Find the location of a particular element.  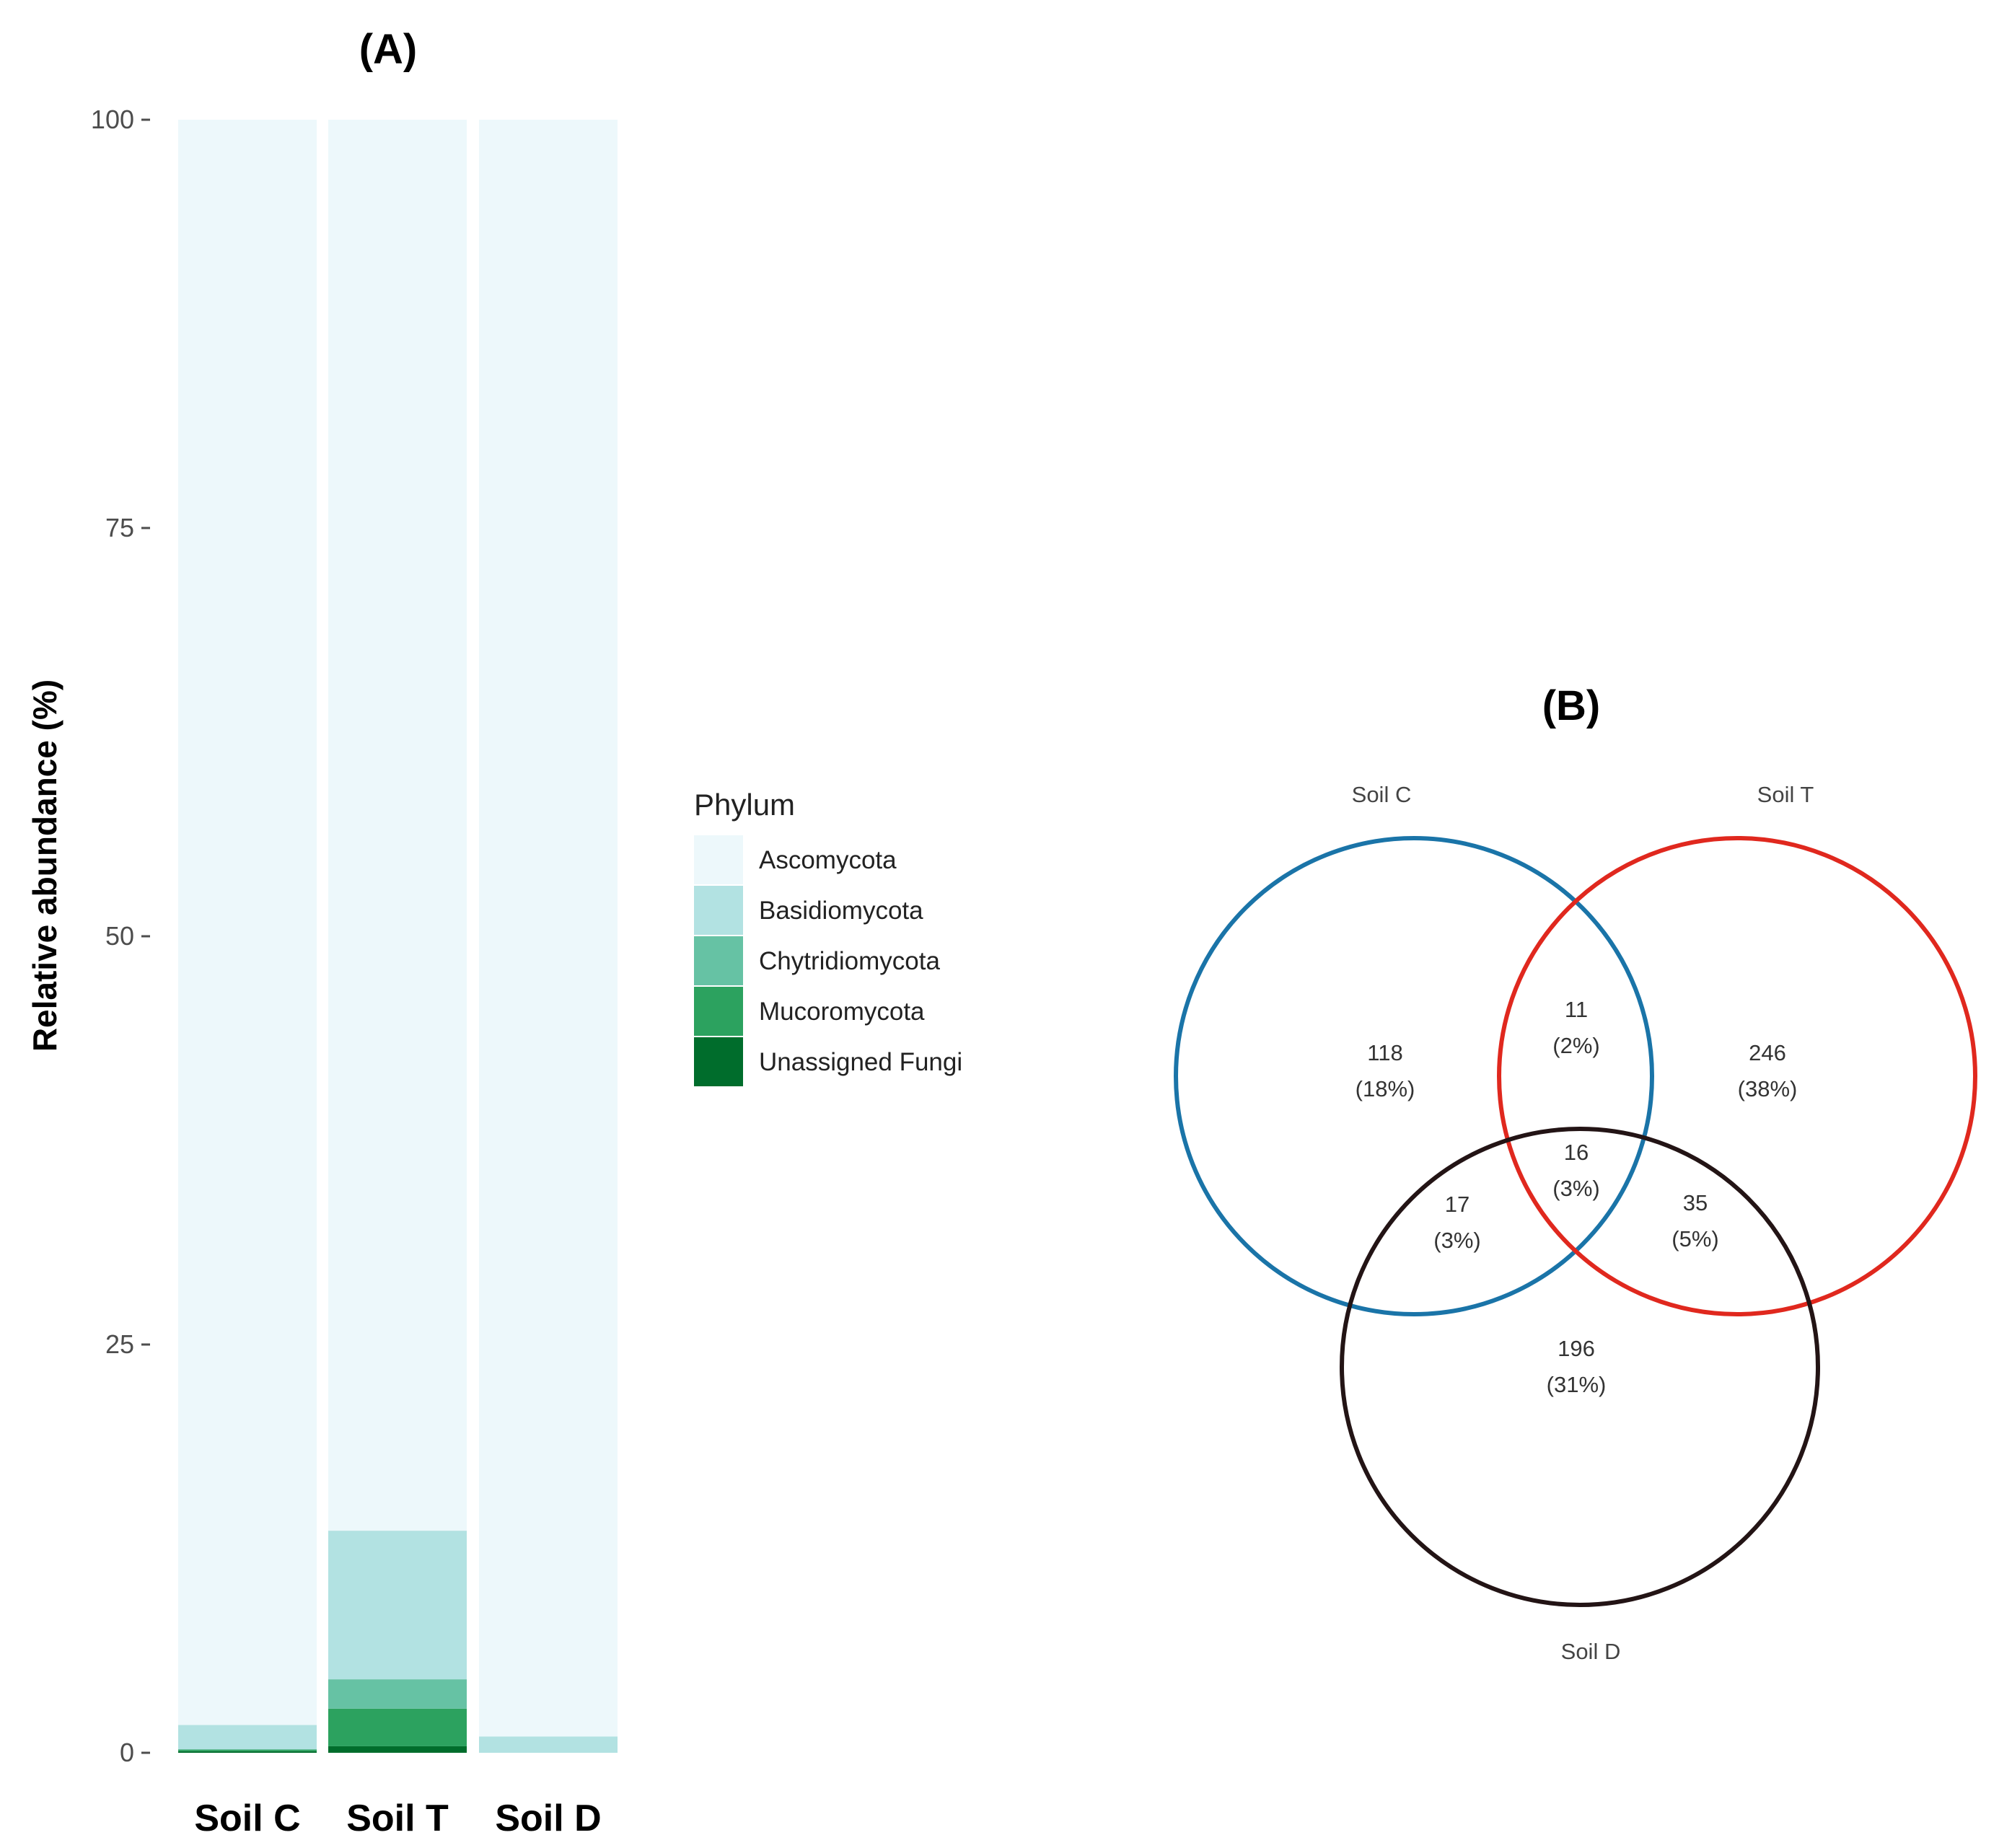

legend-title: Phylum is located at coordinates (744, 805).